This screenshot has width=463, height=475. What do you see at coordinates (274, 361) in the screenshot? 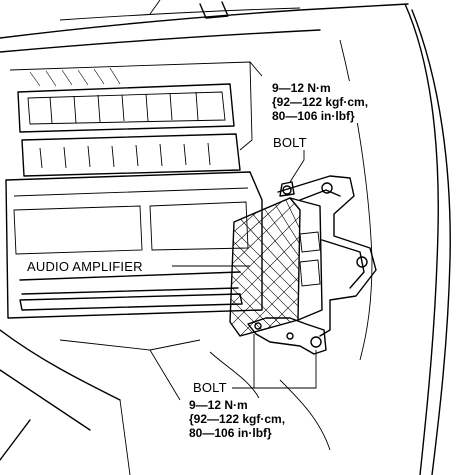
I see `leader-bolt-bottom` at bounding box center [274, 361].